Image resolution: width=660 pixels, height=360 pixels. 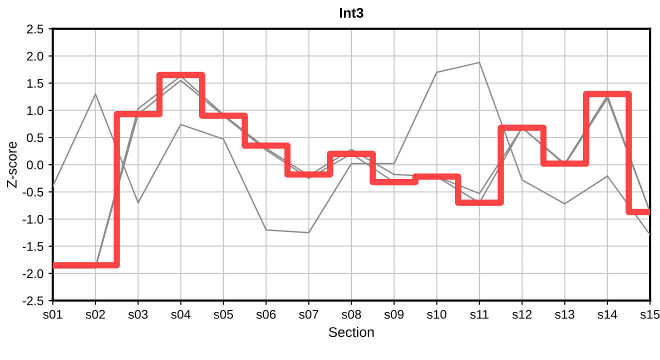 What do you see at coordinates (352, 13) in the screenshot?
I see `chart-title: Int3` at bounding box center [352, 13].